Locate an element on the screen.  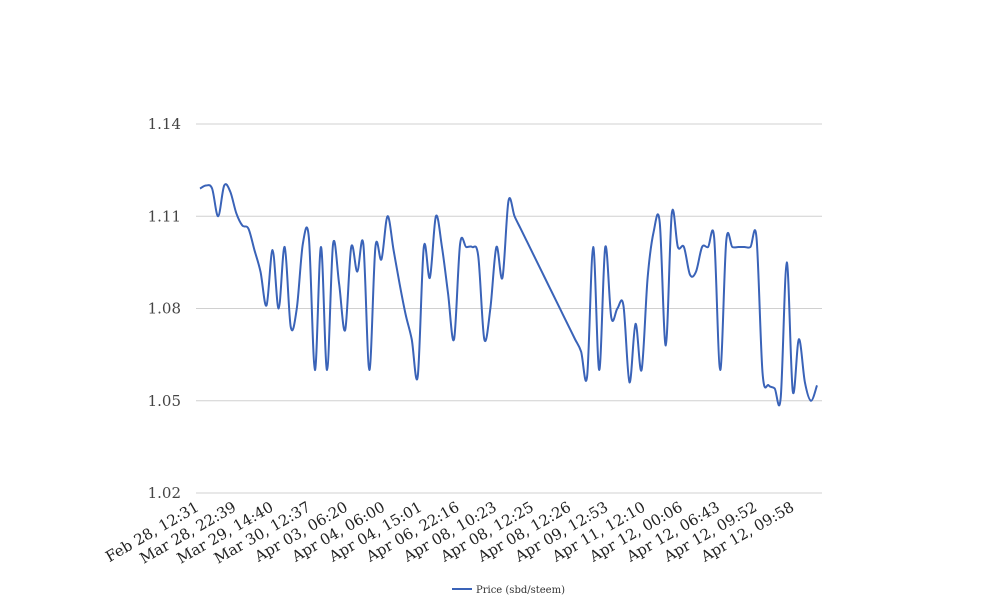
legend: Price (sbd/steem) is located at coordinates (508, 590).